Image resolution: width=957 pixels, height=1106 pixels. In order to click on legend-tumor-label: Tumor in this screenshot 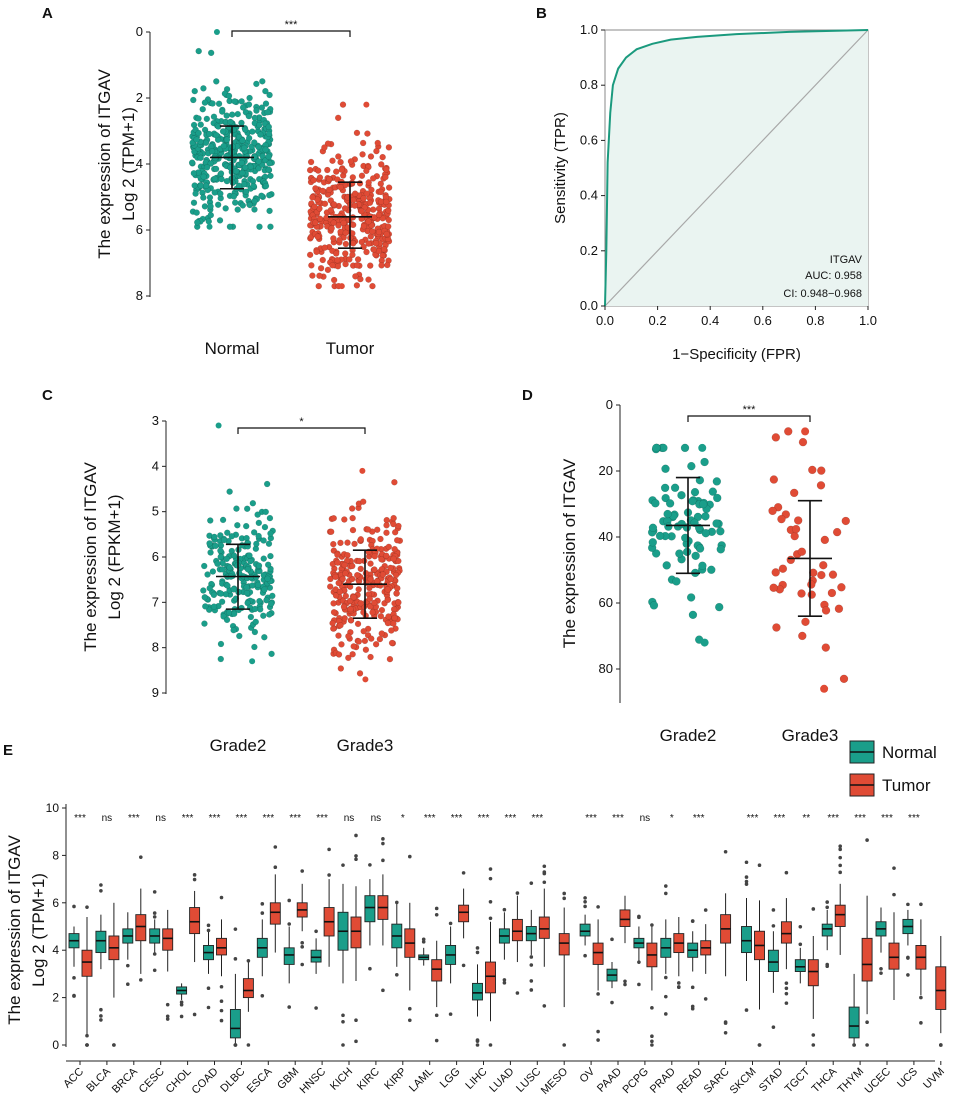, I will do `click(906, 785)`.